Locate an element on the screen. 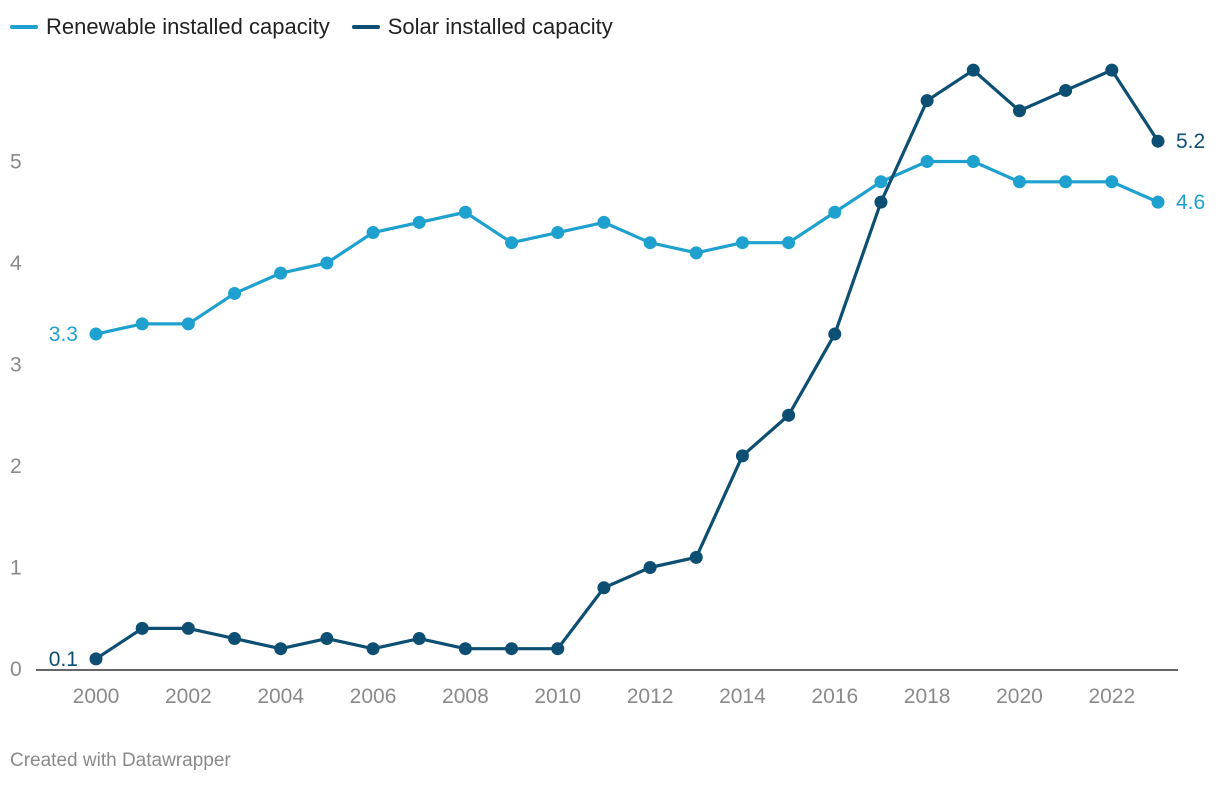  x-tick-label: 2014 is located at coordinates (742, 696).